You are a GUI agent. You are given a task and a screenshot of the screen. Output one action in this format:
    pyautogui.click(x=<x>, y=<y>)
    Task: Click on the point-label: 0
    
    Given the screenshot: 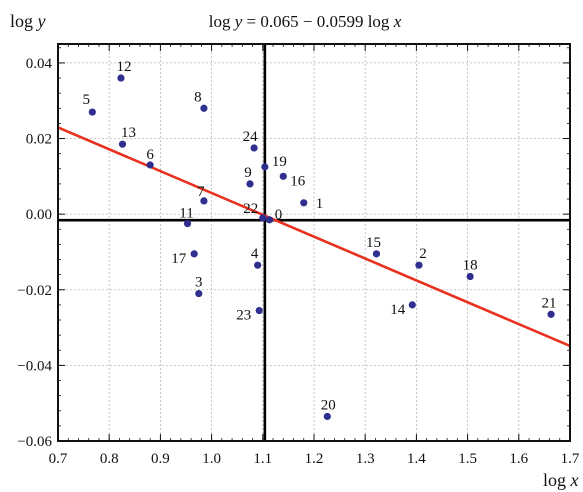 What is the action you would take?
    pyautogui.click(x=279, y=215)
    